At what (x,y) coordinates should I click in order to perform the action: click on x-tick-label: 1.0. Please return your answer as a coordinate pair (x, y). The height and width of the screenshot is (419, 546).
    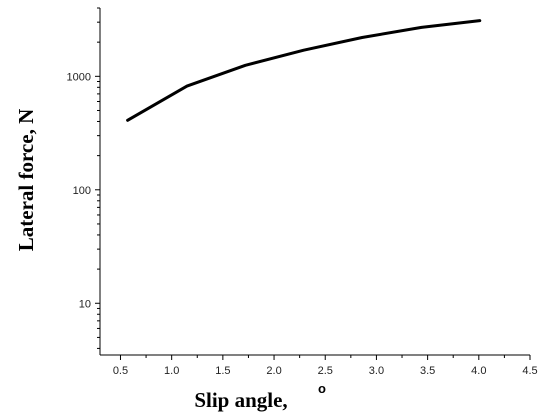
    Looking at the image, I should click on (171, 371).